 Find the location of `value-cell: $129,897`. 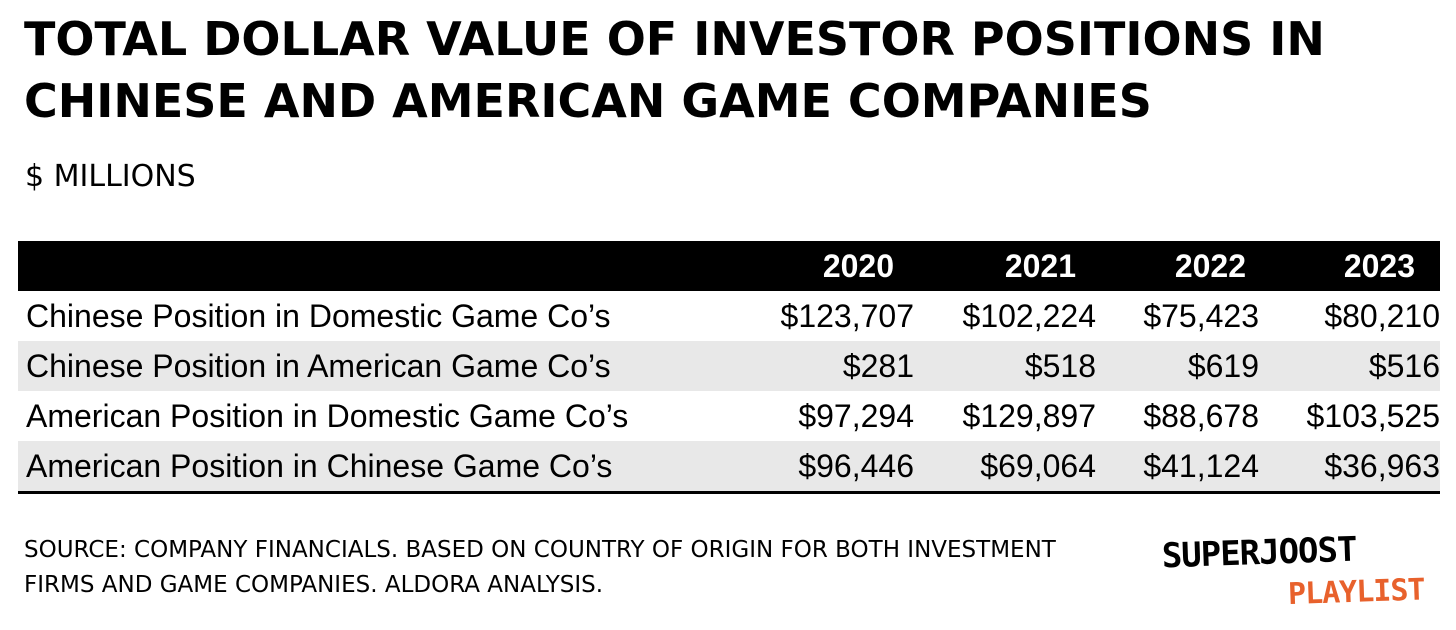

value-cell: $129,897 is located at coordinates (1029, 415).